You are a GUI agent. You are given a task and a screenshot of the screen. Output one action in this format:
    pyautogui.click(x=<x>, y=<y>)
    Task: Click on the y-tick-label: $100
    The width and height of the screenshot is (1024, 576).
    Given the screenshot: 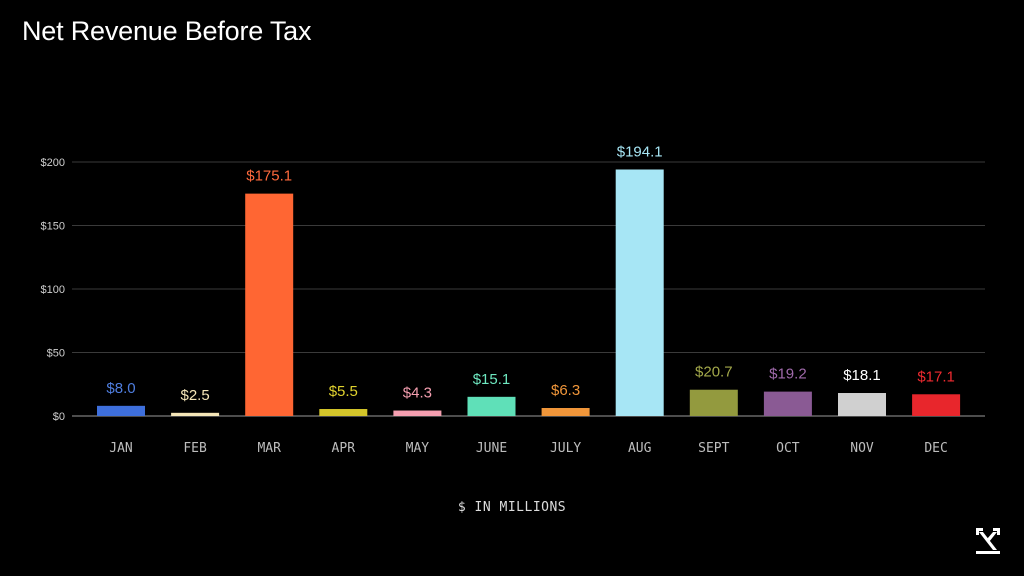 What is the action you would take?
    pyautogui.click(x=53, y=290)
    